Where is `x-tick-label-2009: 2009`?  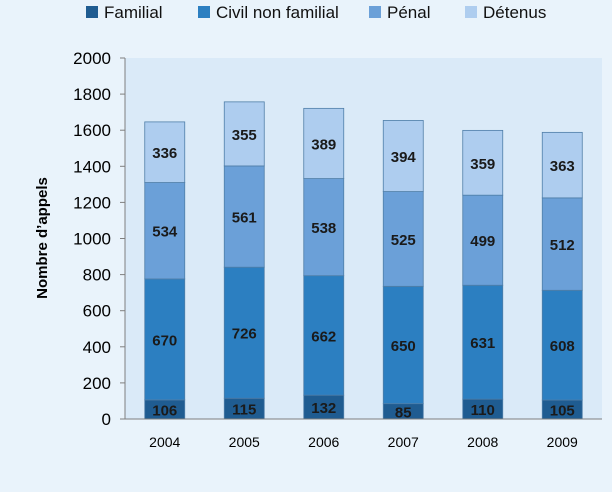
x-tick-label-2009: 2009 is located at coordinates (562, 442).